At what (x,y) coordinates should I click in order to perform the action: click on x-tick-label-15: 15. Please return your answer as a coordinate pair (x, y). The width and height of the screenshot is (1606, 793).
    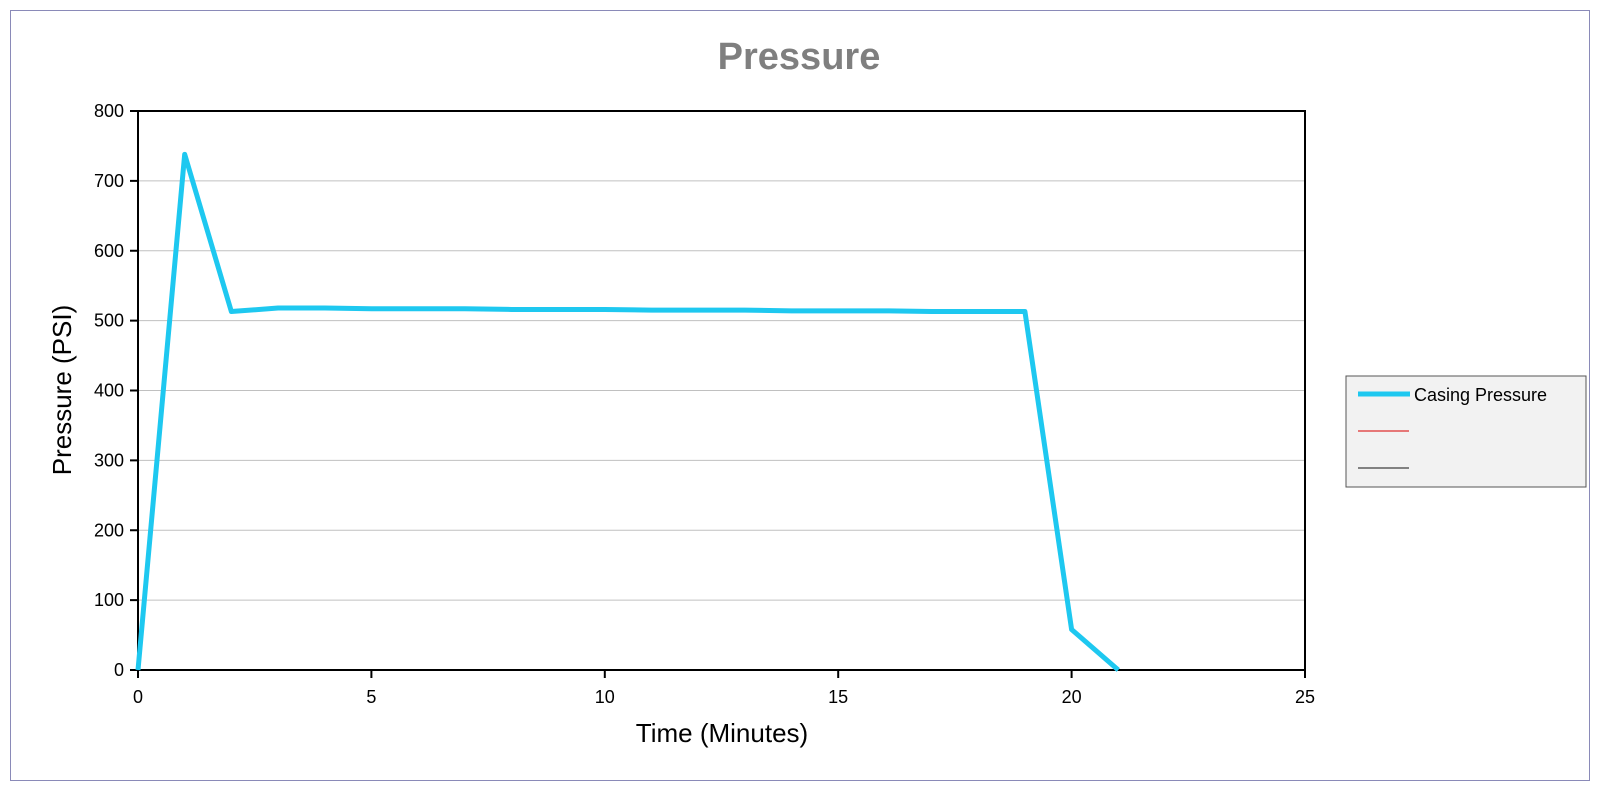
    Looking at the image, I should click on (838, 697).